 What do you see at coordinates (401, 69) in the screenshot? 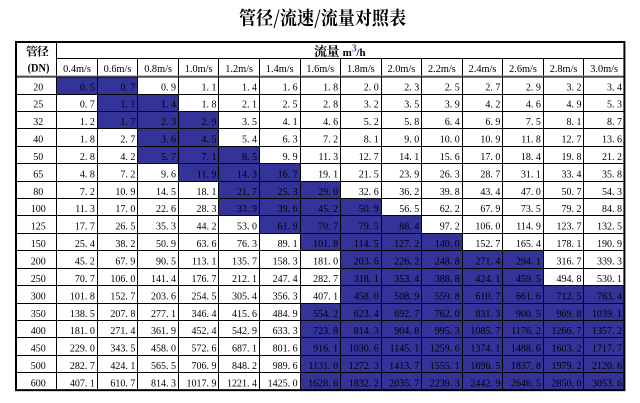
I see `svg-text: 2.0m/s` at bounding box center [401, 69].